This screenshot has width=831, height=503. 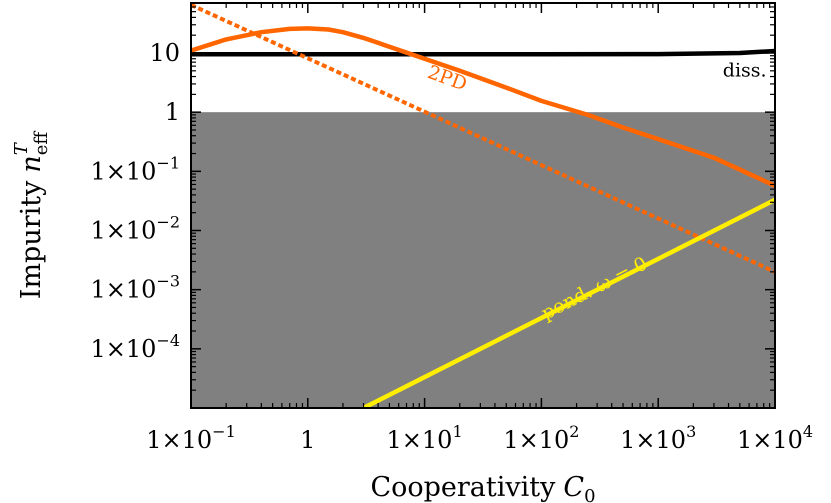 I want to click on y-axis-title-sup: T, so click(x=21, y=148).